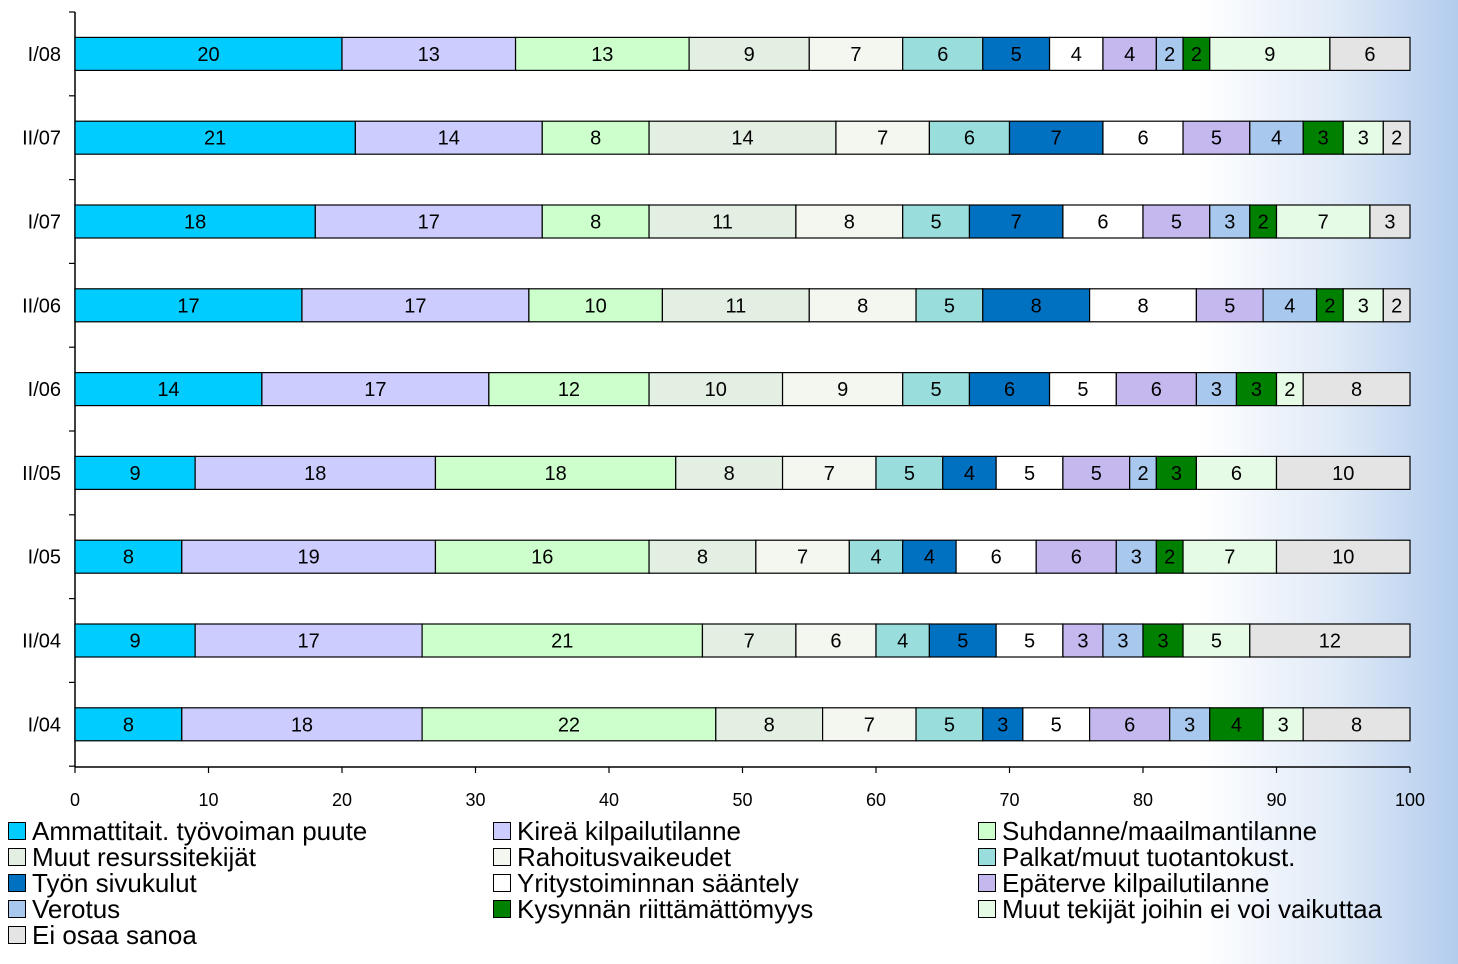 The image size is (1458, 964). What do you see at coordinates (475, 800) in the screenshot?
I see `x-tick-label: 30` at bounding box center [475, 800].